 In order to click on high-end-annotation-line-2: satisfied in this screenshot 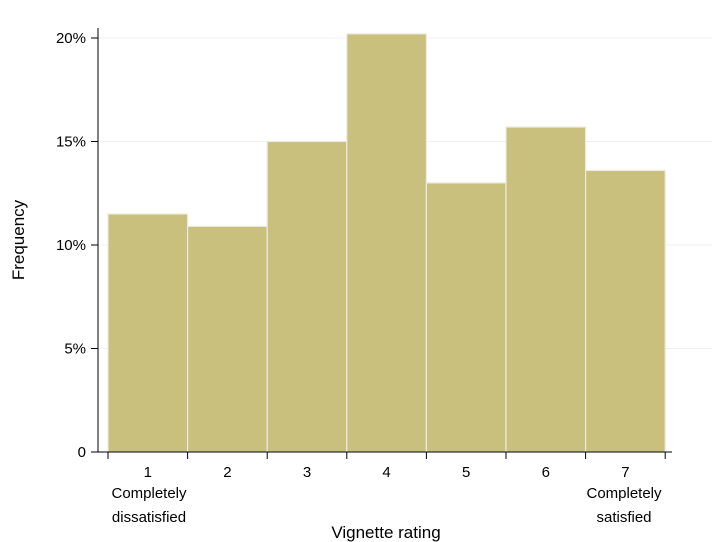, I will do `click(623, 517)`.